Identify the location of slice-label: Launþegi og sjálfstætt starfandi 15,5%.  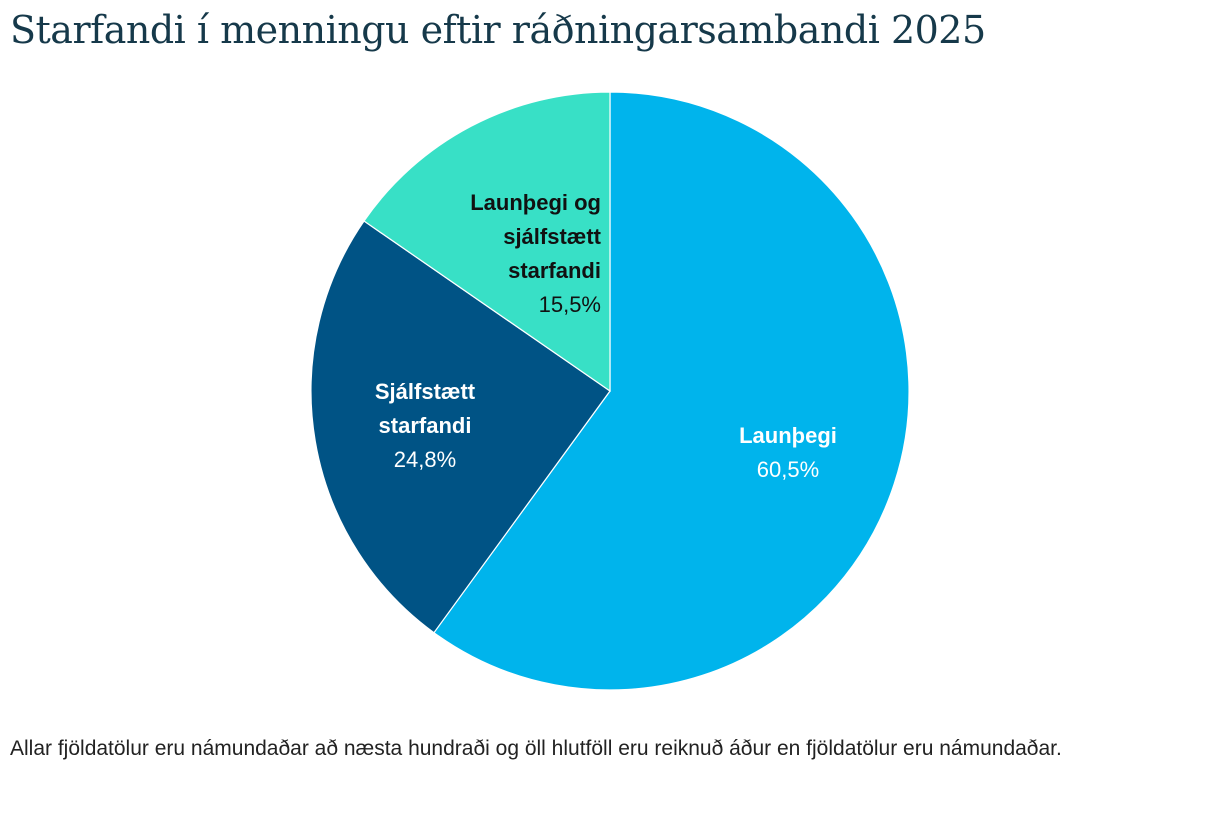
(535, 253).